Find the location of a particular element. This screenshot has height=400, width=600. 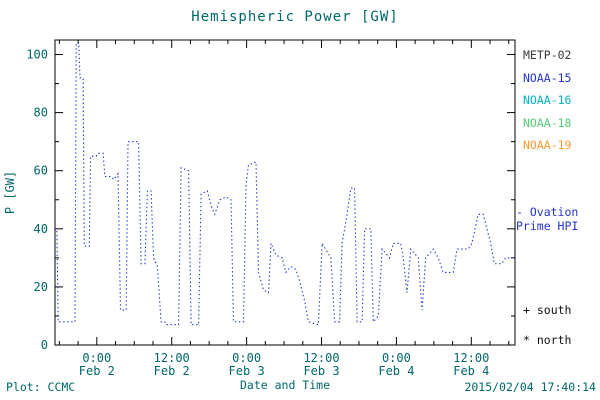

svg-text: 100 is located at coordinates (37, 55).